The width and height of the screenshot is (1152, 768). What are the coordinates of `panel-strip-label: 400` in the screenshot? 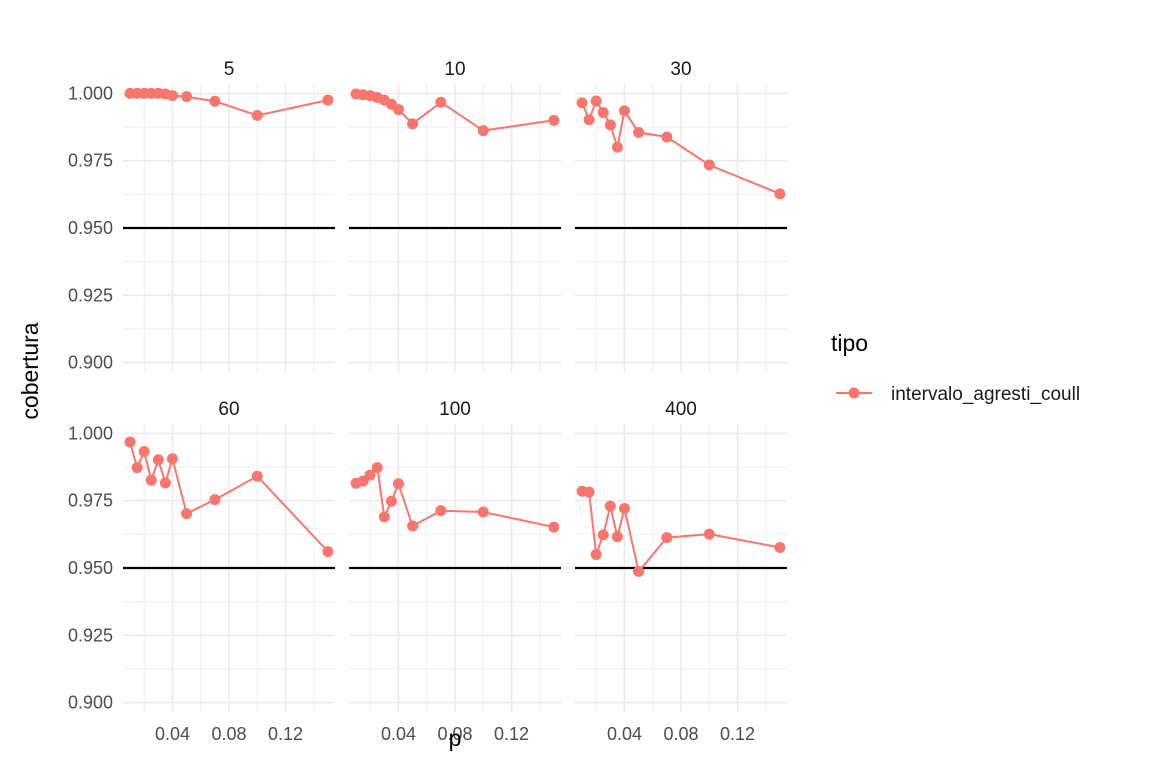 It's located at (681, 409).